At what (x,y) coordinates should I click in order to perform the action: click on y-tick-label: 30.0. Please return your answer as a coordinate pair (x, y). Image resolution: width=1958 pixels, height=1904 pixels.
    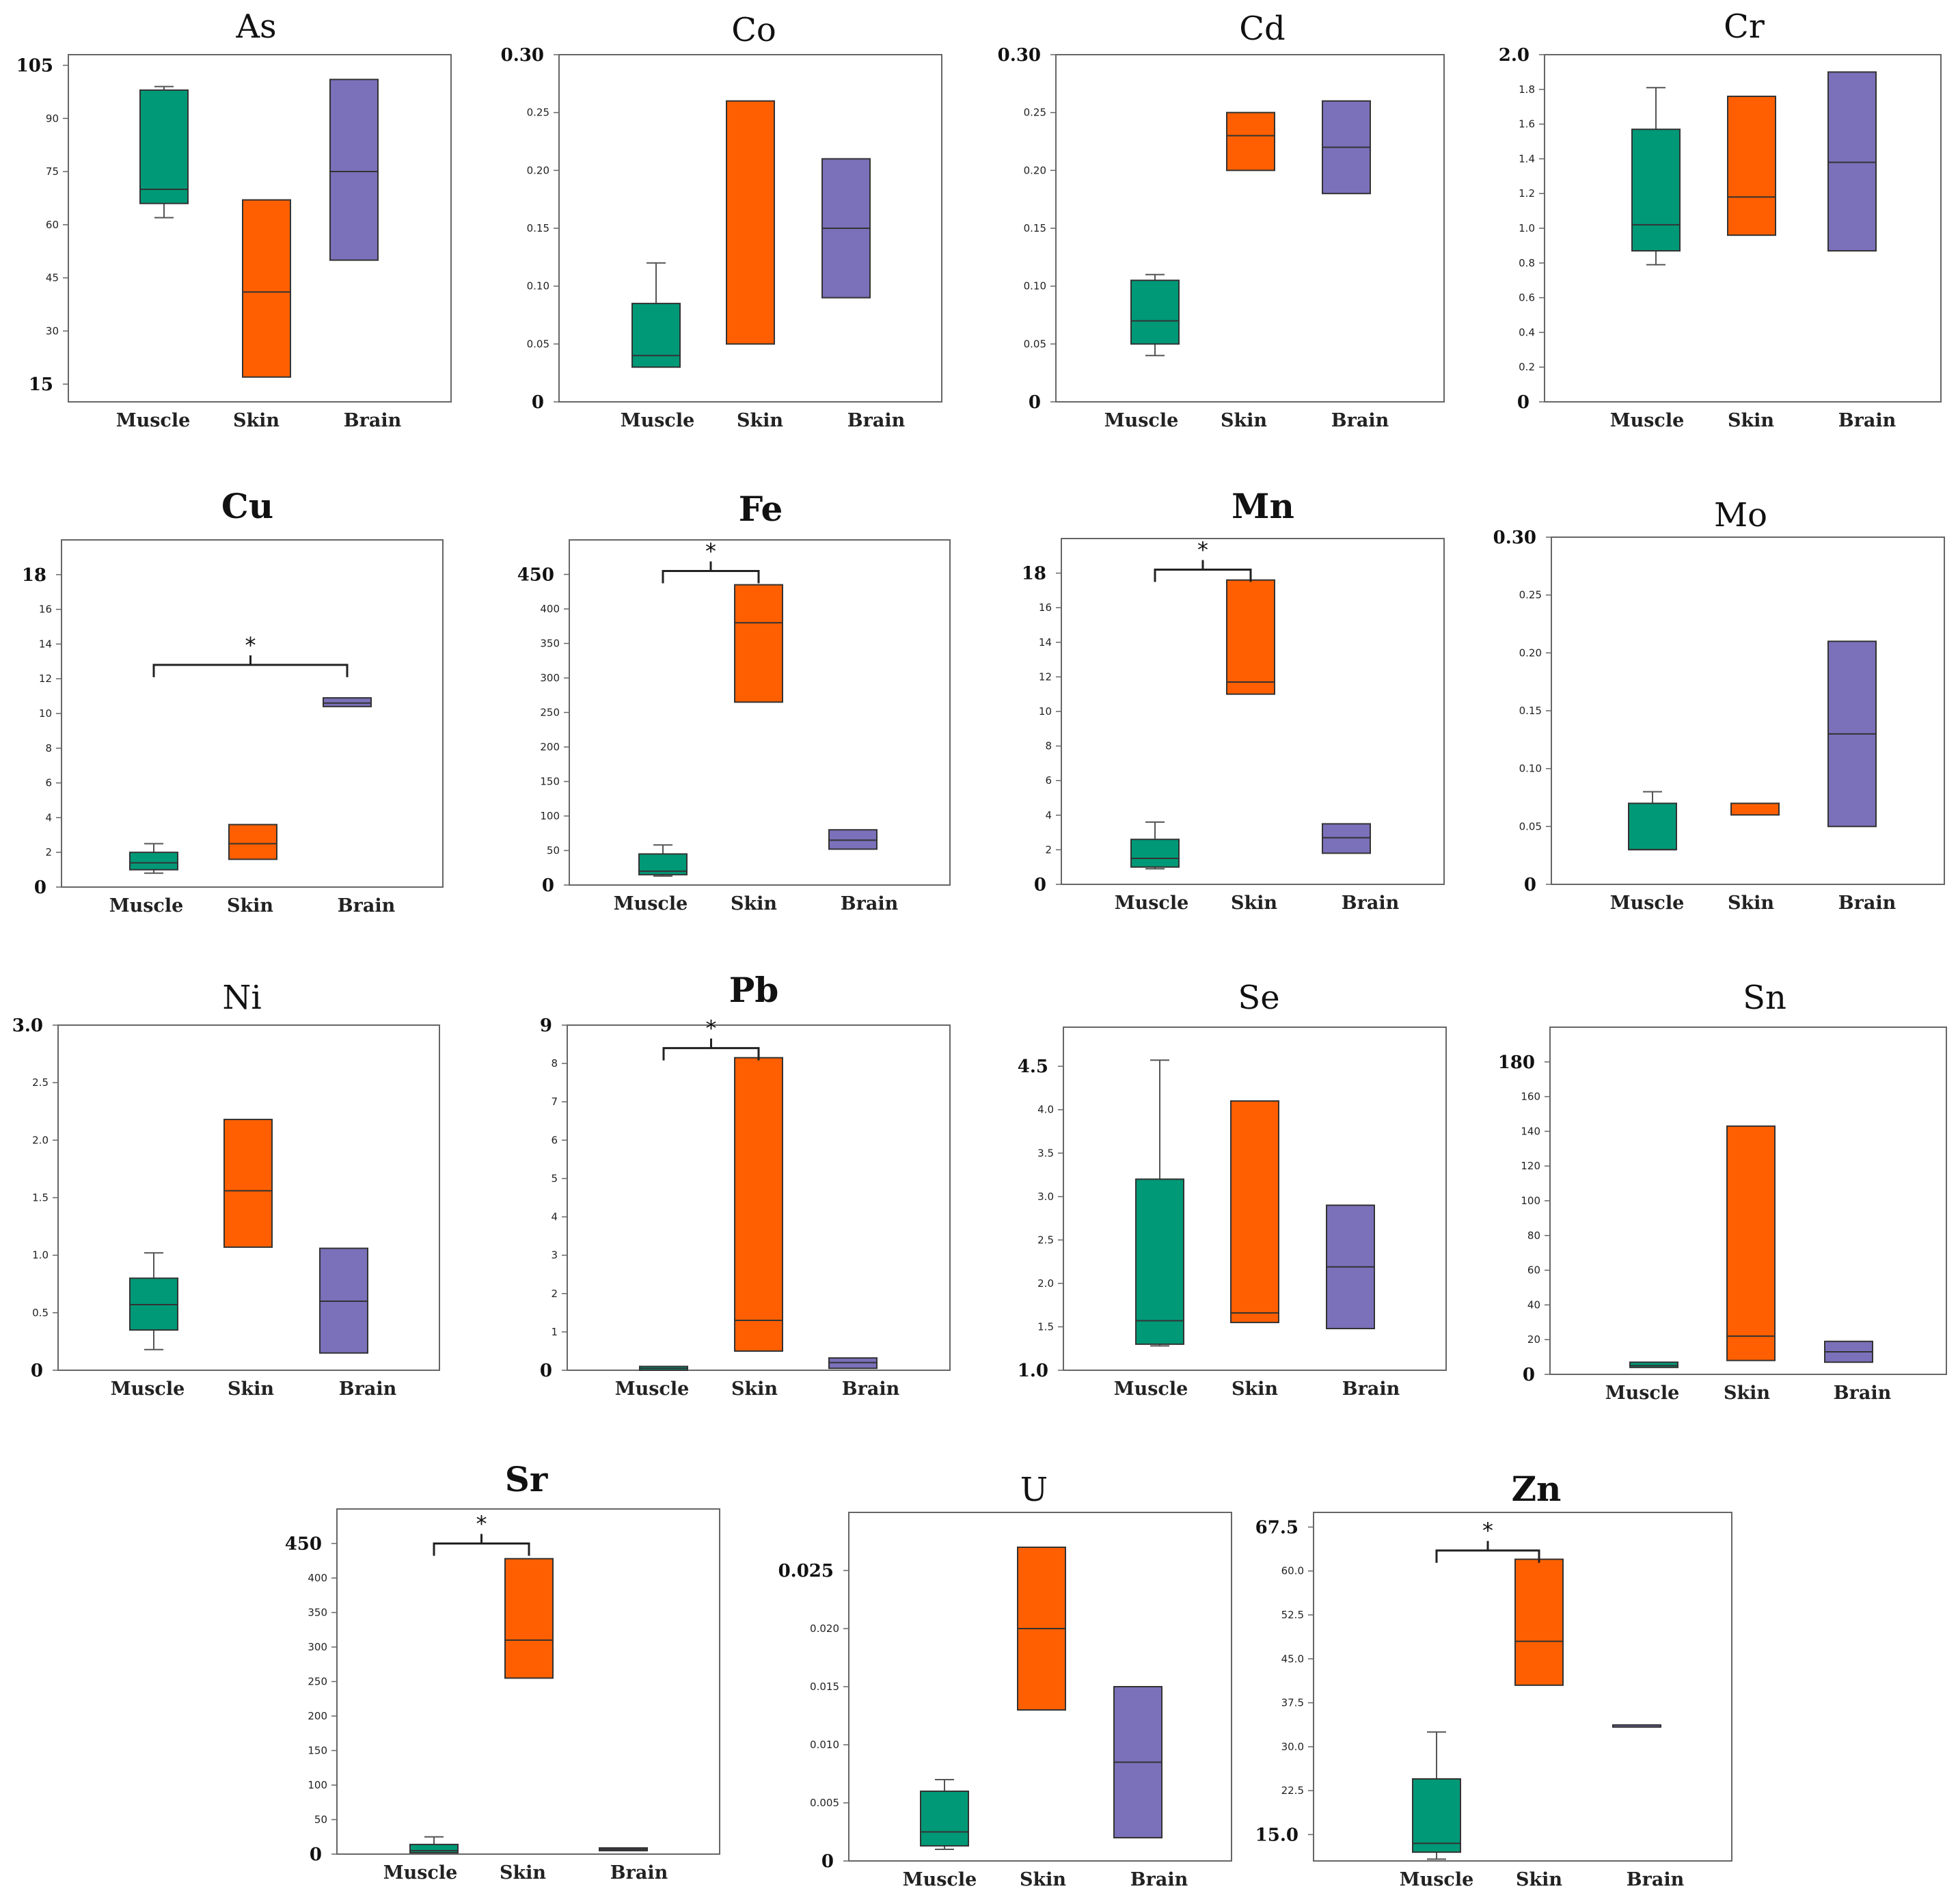
    Looking at the image, I should click on (1292, 1747).